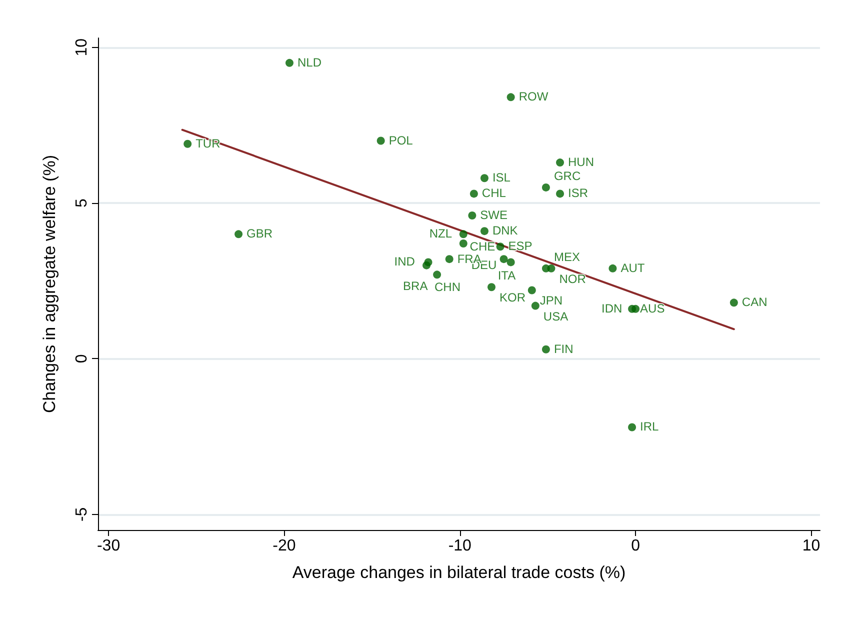 The image size is (844, 618). What do you see at coordinates (650, 427) in the screenshot?
I see `data-label: IRL` at bounding box center [650, 427].